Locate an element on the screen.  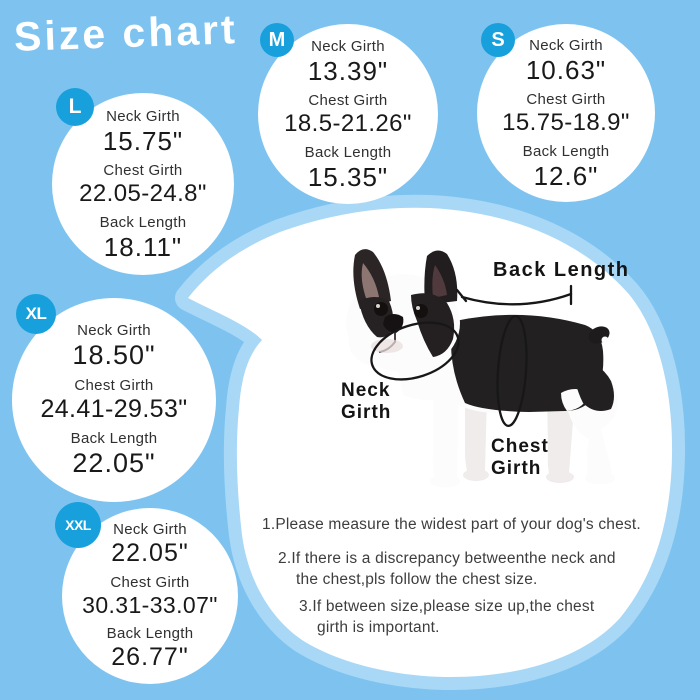
chest-girth-value: 30.31-33.07" is located at coordinates (150, 605).